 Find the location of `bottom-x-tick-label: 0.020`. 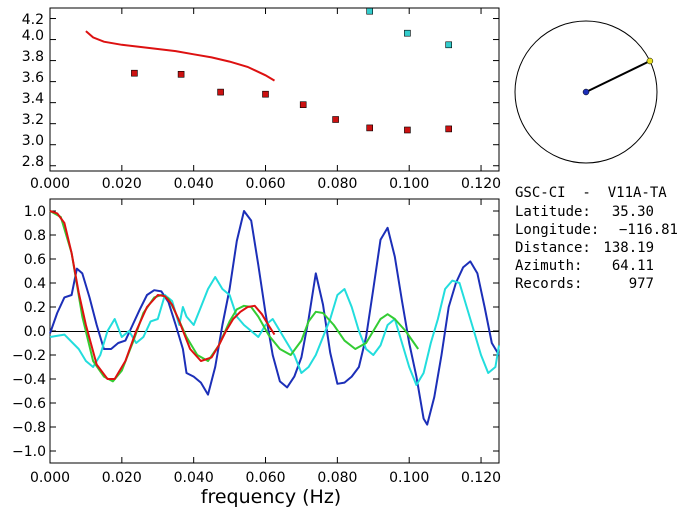

bottom-x-tick-label: 0.020 is located at coordinates (122, 478).